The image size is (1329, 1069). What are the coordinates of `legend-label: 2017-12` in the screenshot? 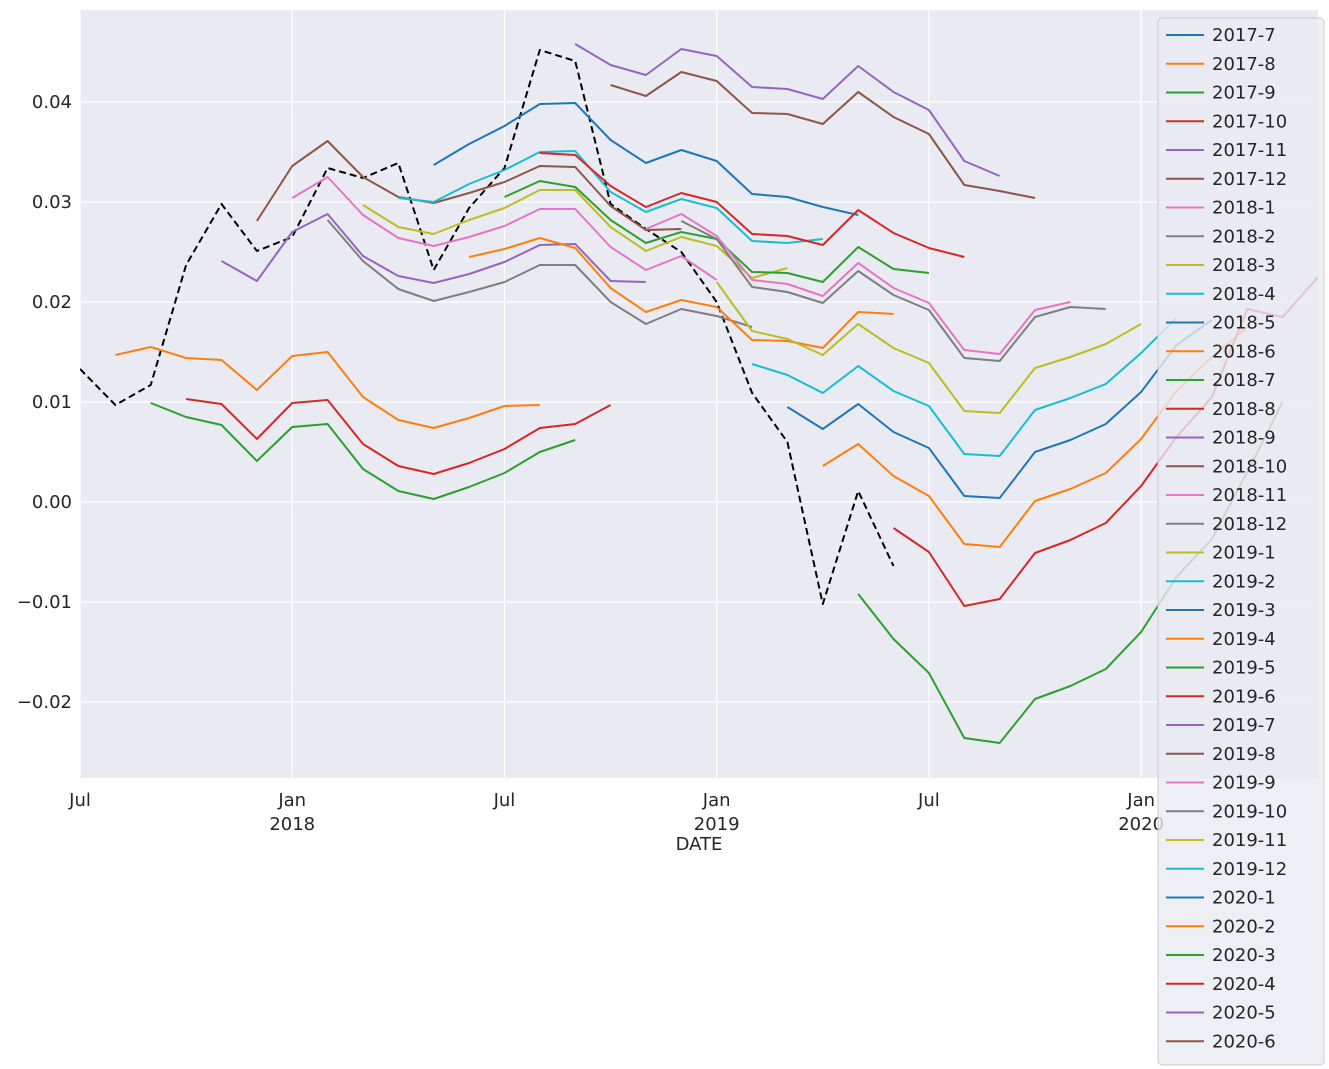 It's located at (1249, 179).